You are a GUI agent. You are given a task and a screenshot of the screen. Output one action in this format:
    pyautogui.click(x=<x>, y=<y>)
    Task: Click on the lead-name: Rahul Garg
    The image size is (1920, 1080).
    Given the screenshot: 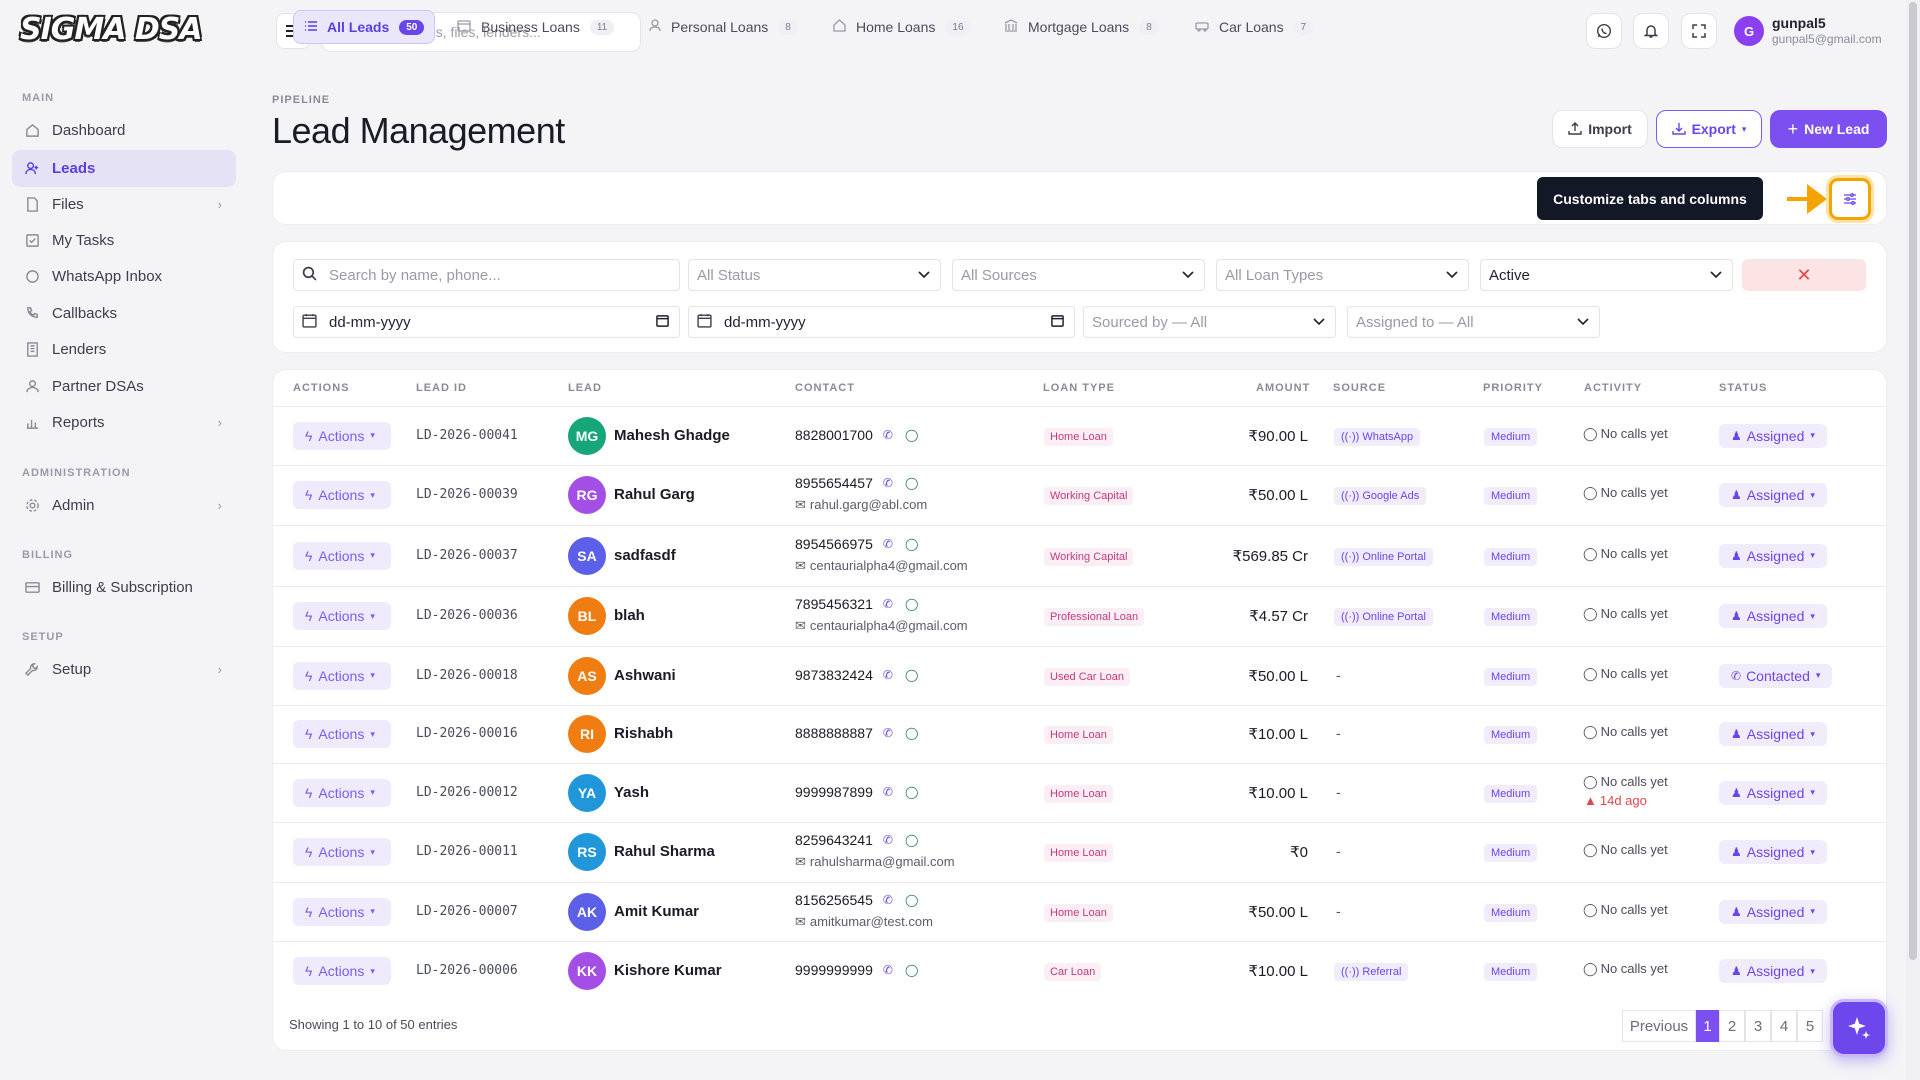 What is the action you would take?
    pyautogui.click(x=654, y=494)
    